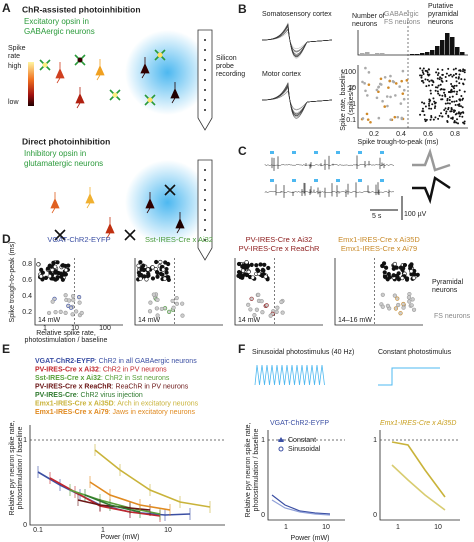 The width and height of the screenshot is (474, 542). Describe the element at coordinates (66, 340) in the screenshot. I see `axis-label: photostimulation / baseline` at that location.